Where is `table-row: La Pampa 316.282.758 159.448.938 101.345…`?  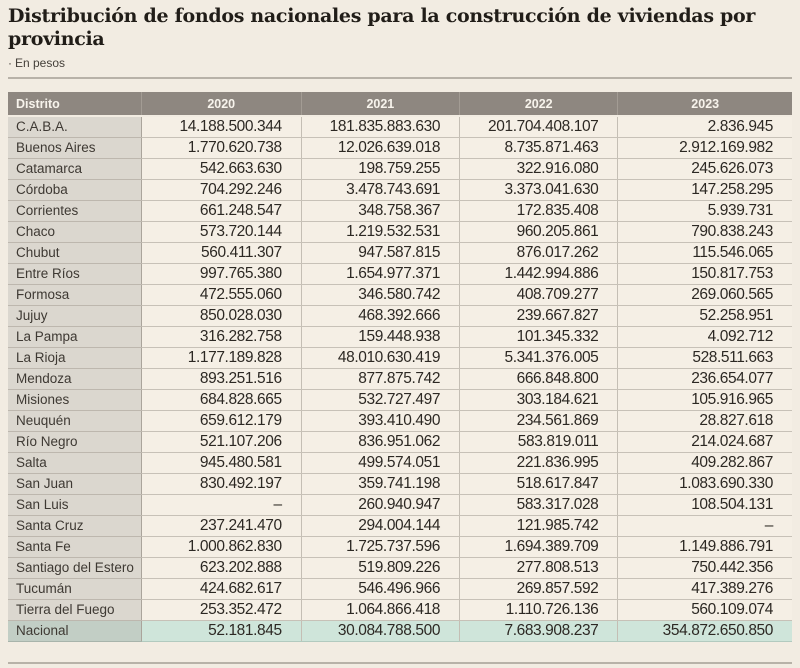
table-row: La Pampa 316.282.758 159.448.938 101.345… is located at coordinates (400, 337).